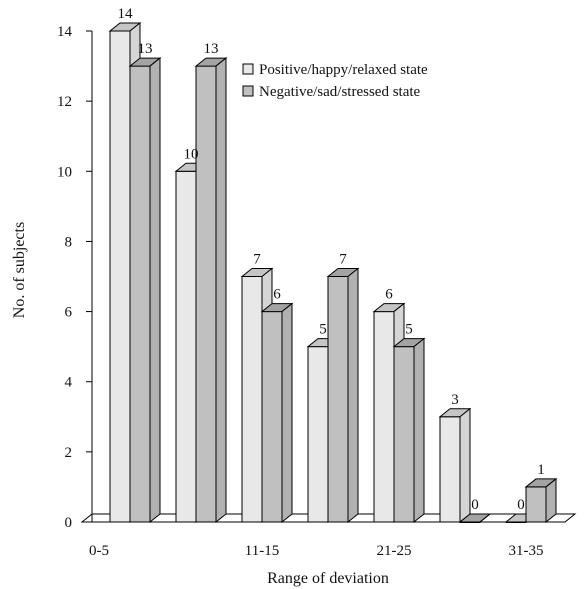 This screenshot has width=587, height=589. What do you see at coordinates (455, 400) in the screenshot?
I see `data-label: 3` at bounding box center [455, 400].